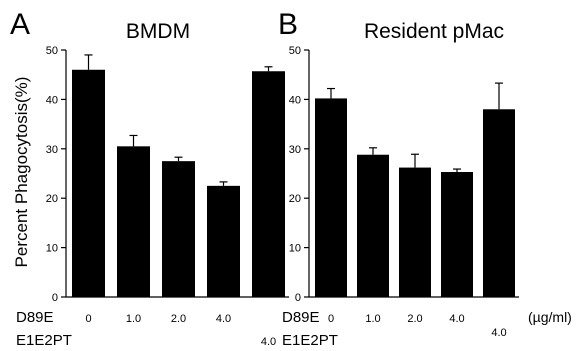 The width and height of the screenshot is (588, 351). I want to click on panel-a-letter: A, so click(20, 24).